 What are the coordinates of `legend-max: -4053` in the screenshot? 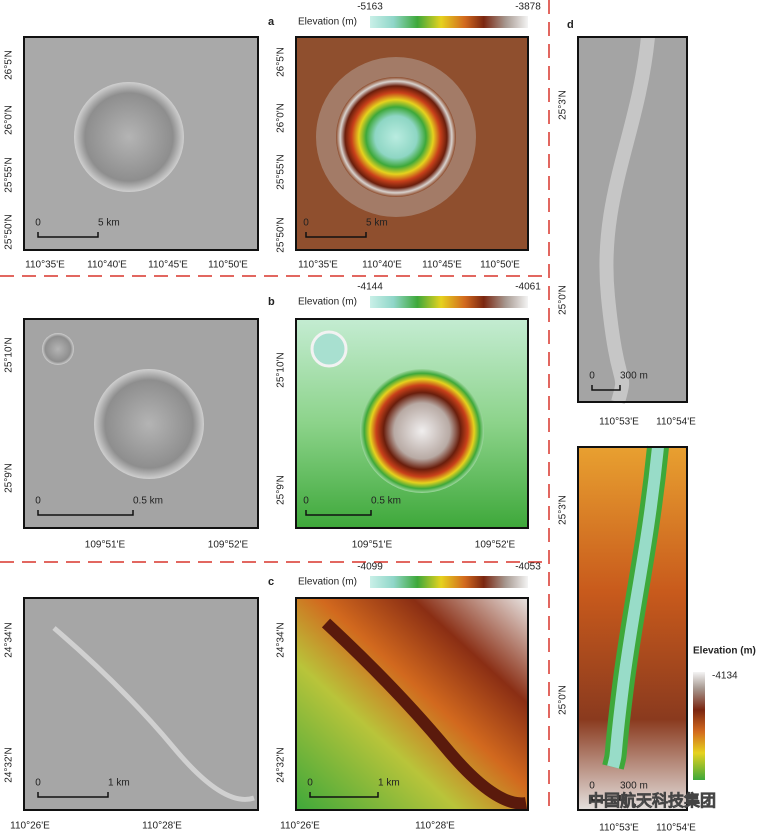 It's located at (528, 567).